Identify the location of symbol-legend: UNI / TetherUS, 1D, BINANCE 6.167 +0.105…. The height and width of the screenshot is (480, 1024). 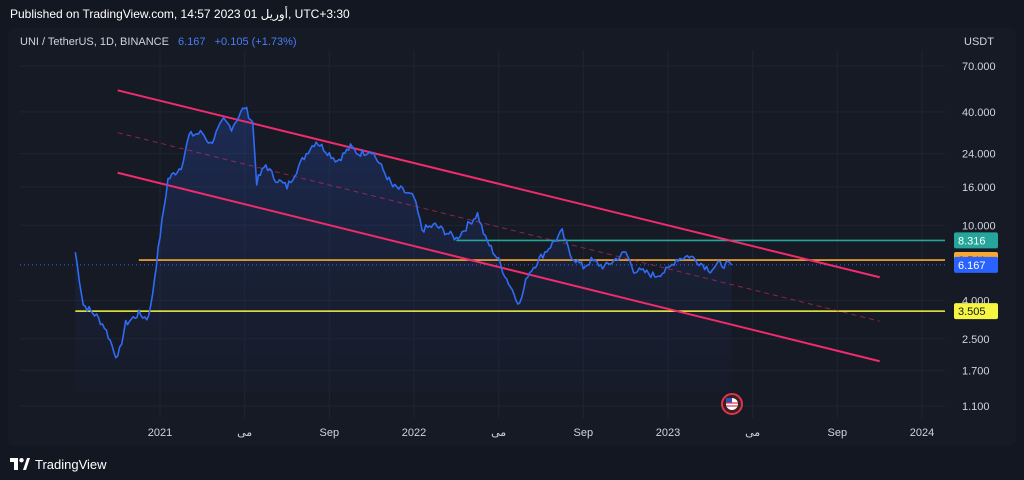
(158, 42).